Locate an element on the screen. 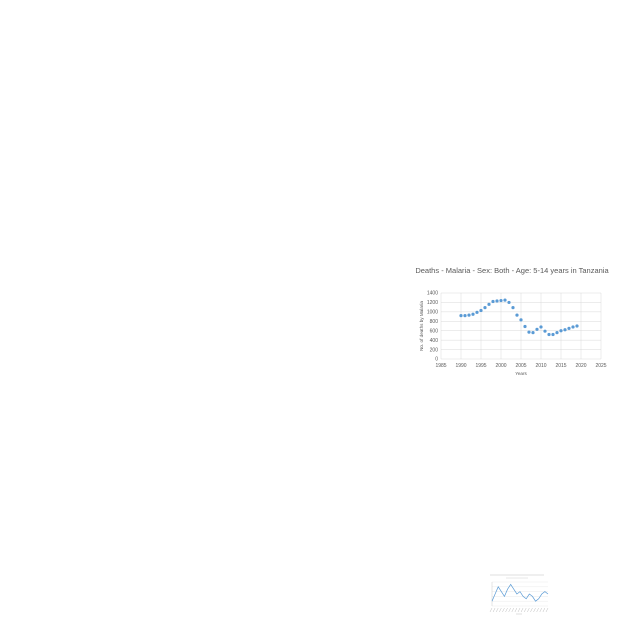  x-tick-label: 1995 is located at coordinates (480, 366).